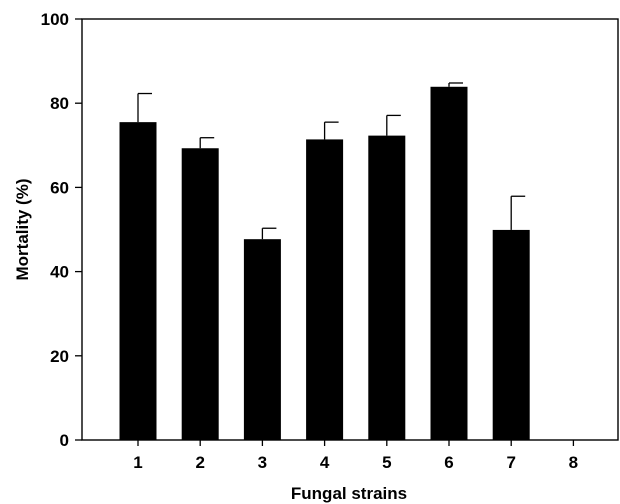 This screenshot has width=620, height=504. What do you see at coordinates (59, 272) in the screenshot?
I see `y-tick-label: 40` at bounding box center [59, 272].